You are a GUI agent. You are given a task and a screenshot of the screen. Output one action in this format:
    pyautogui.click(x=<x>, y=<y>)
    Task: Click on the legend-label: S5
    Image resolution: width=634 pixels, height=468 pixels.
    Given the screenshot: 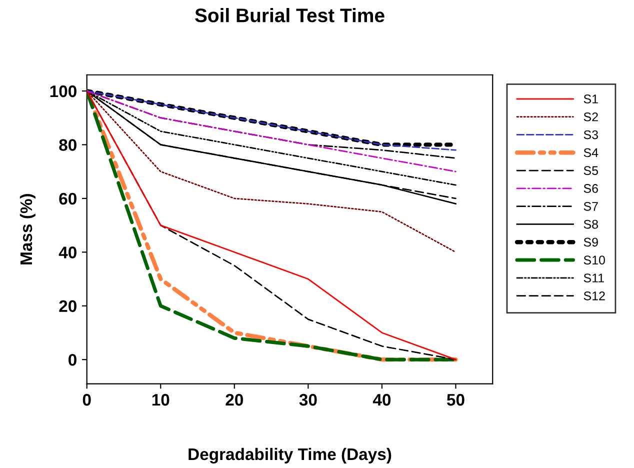 What is the action you would take?
    pyautogui.click(x=591, y=171)
    